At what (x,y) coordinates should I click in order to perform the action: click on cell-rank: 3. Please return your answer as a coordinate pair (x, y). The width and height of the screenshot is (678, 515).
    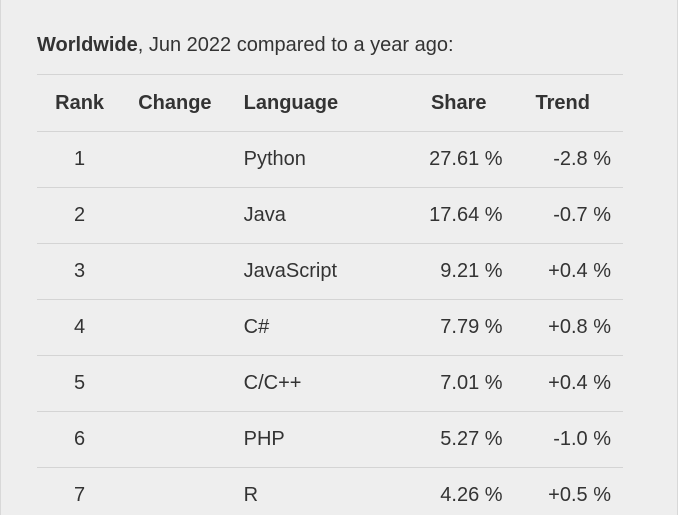
    Looking at the image, I should click on (80, 271).